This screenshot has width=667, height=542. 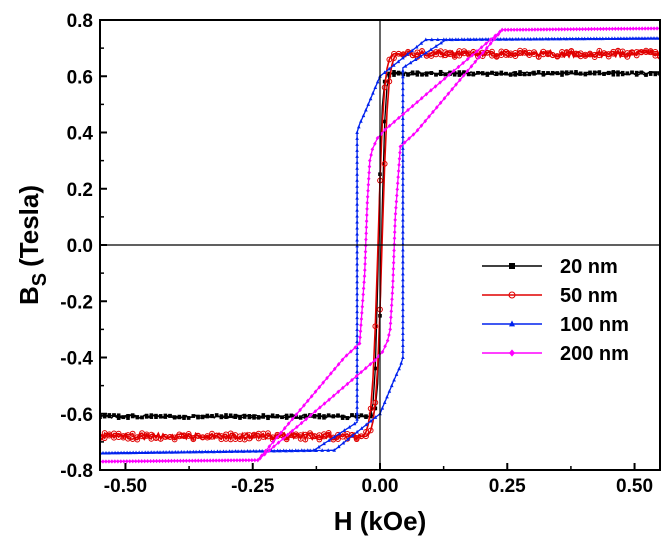 I want to click on y-tick-label: 0.4, so click(x=80, y=134).